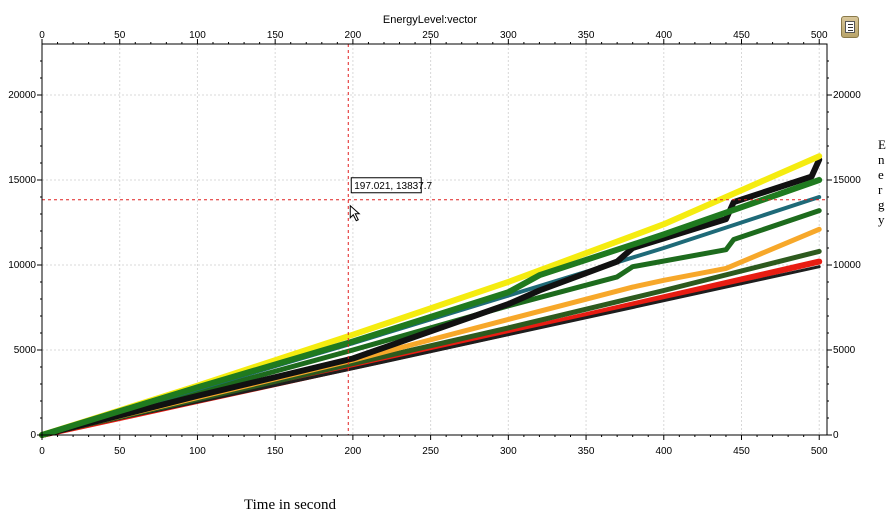 This screenshot has width=893, height=519. Describe the element at coordinates (275, 451) in the screenshot. I see `x-tick-label-bottom: 150` at that location.